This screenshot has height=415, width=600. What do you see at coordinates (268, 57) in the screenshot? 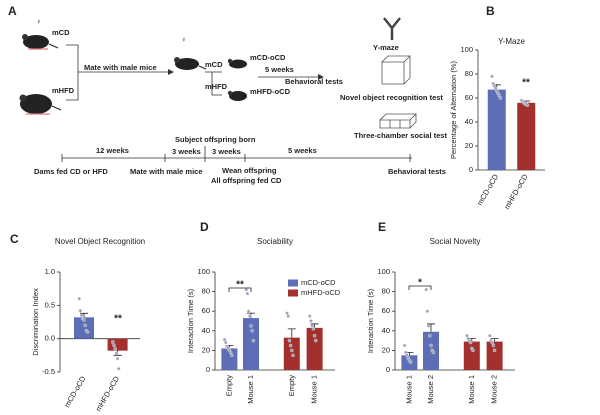
I see `label: mCD-oCD` at bounding box center [268, 57].